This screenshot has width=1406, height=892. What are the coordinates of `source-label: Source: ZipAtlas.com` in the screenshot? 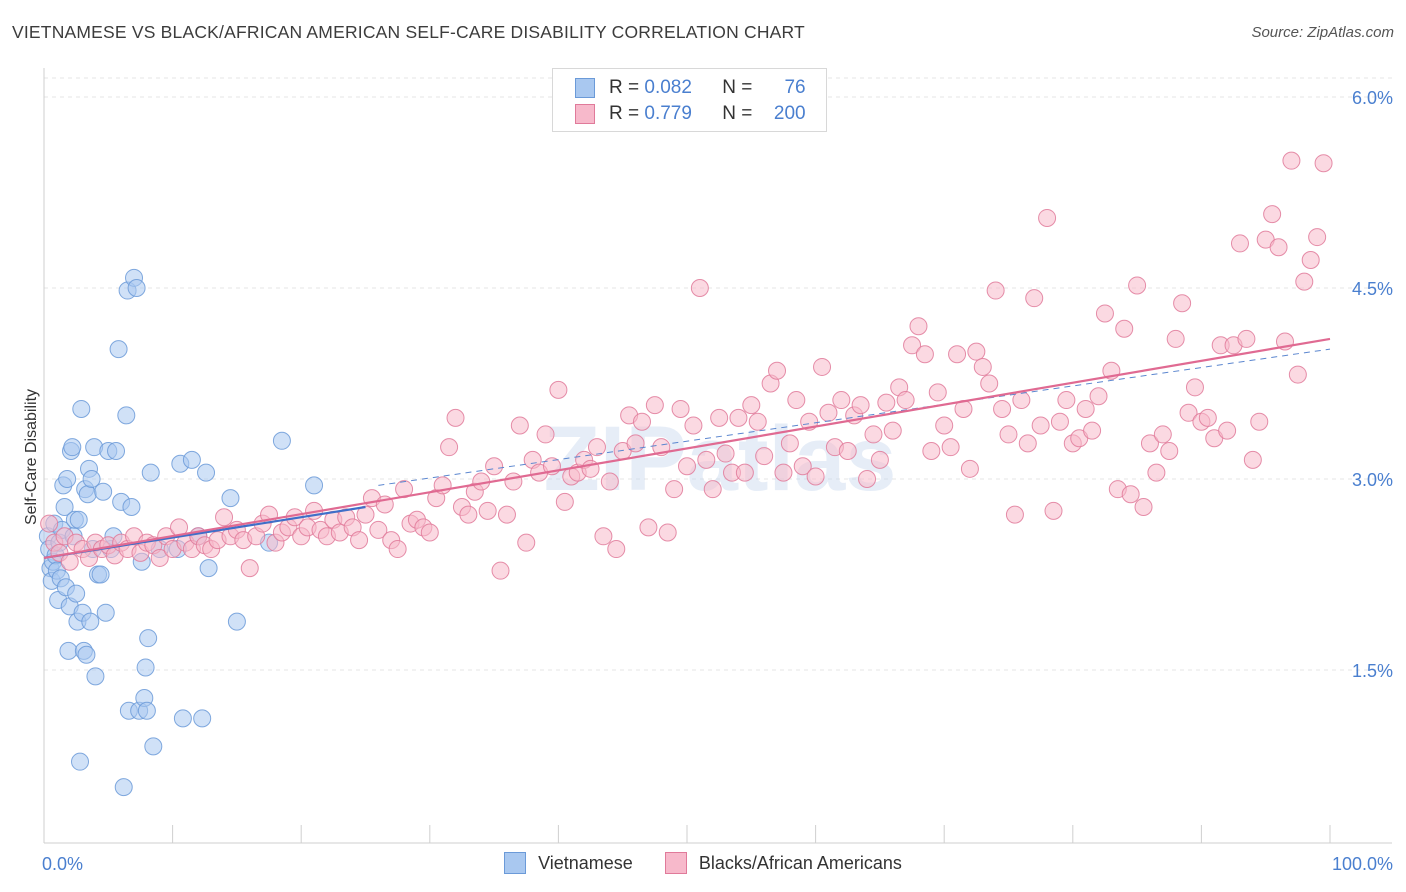 It's located at (1322, 32).